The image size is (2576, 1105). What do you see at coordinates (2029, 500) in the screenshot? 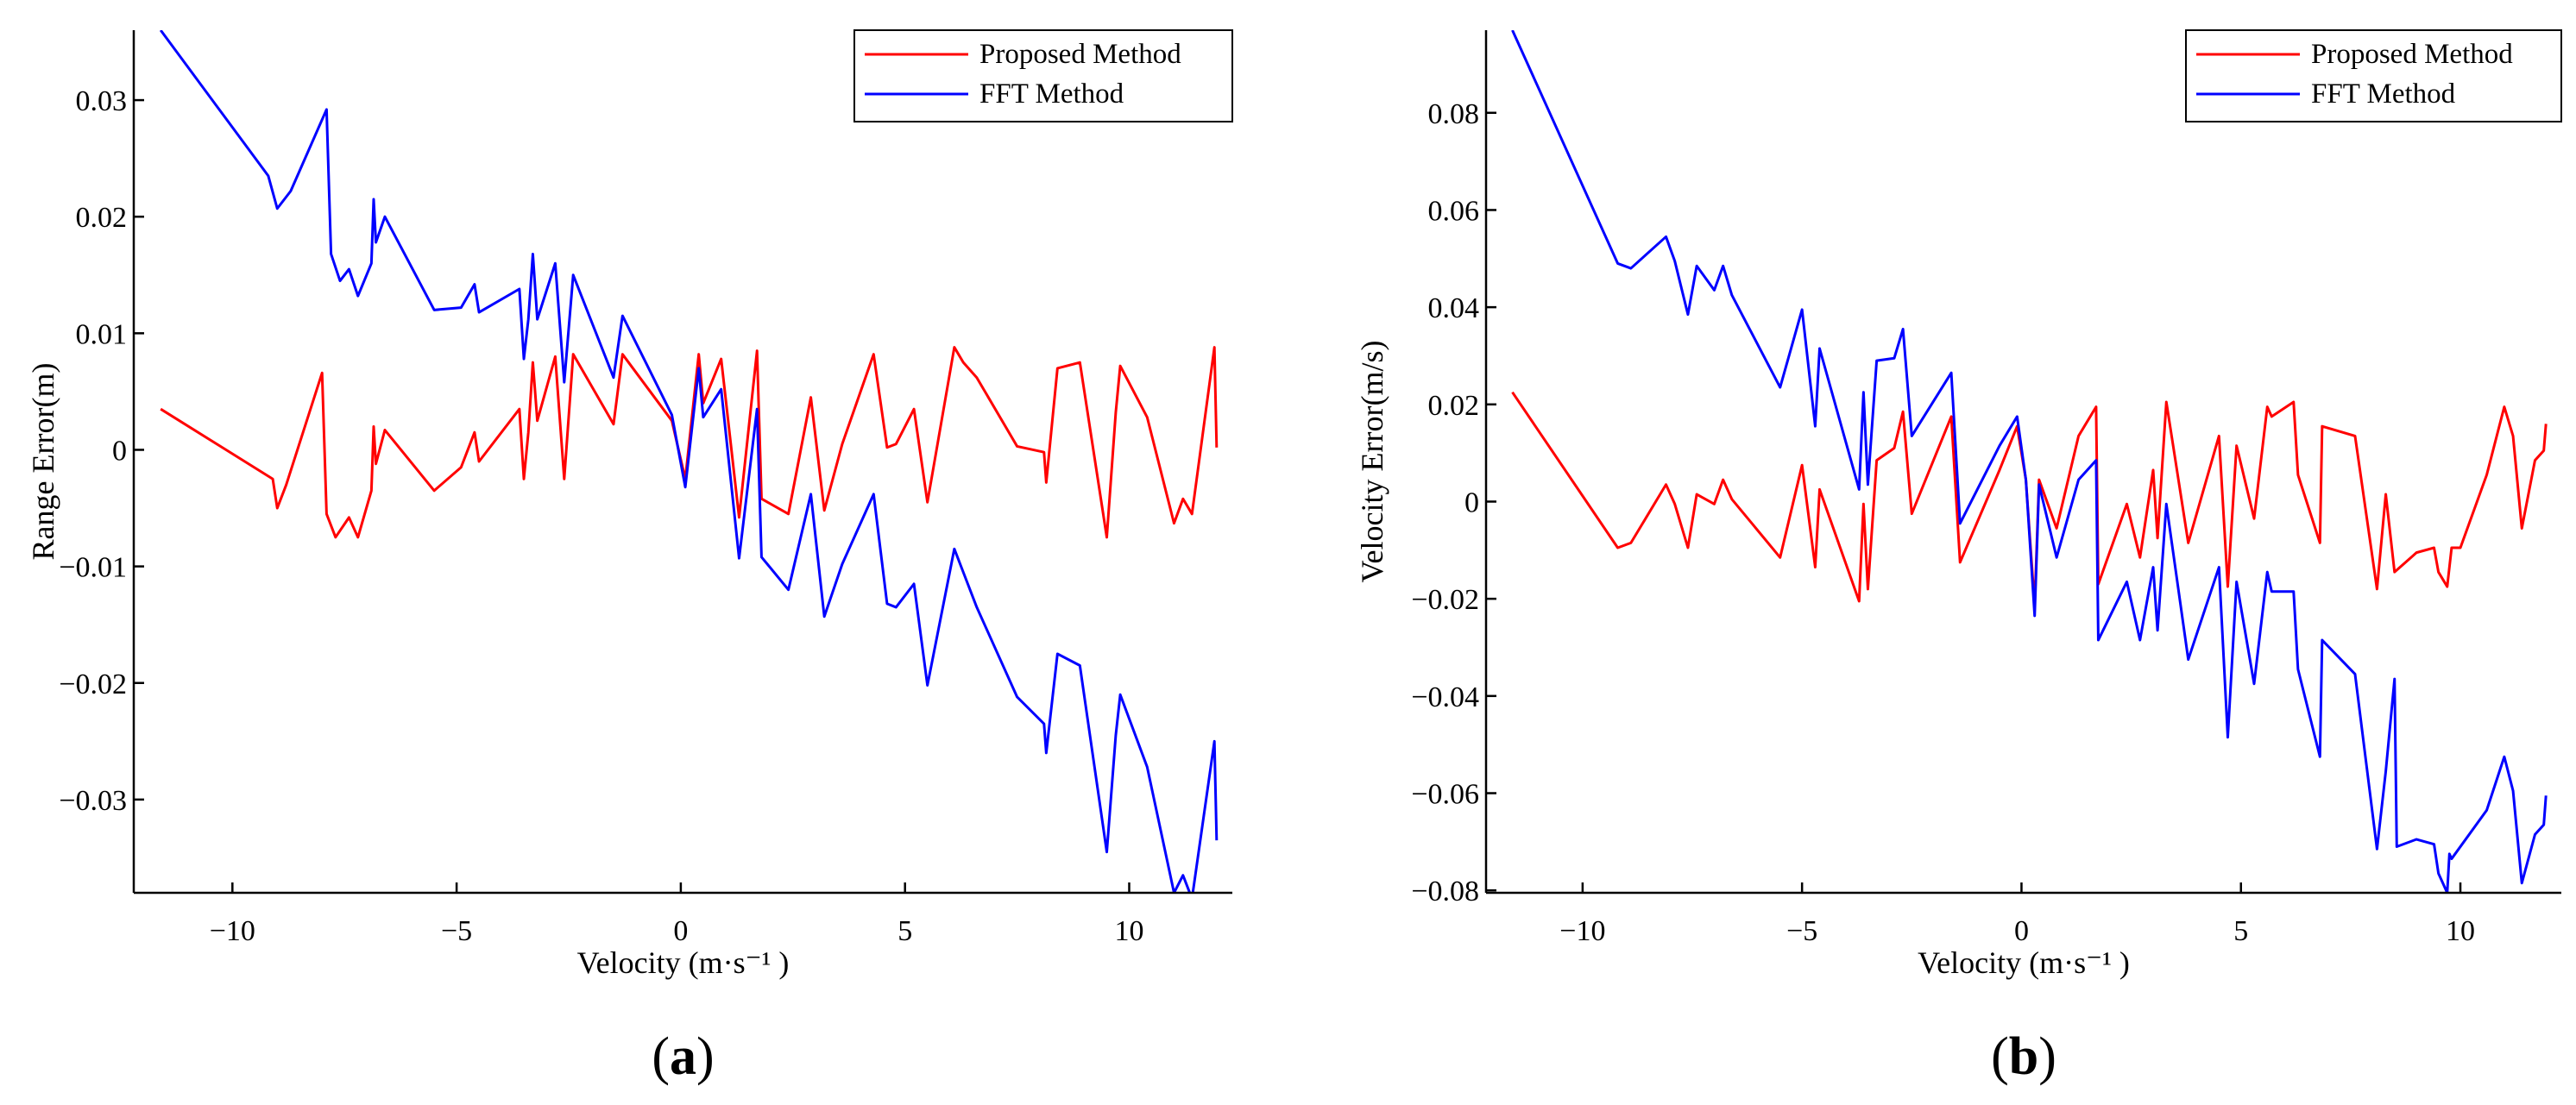
I see `series-line-proposed-method` at bounding box center [2029, 500].